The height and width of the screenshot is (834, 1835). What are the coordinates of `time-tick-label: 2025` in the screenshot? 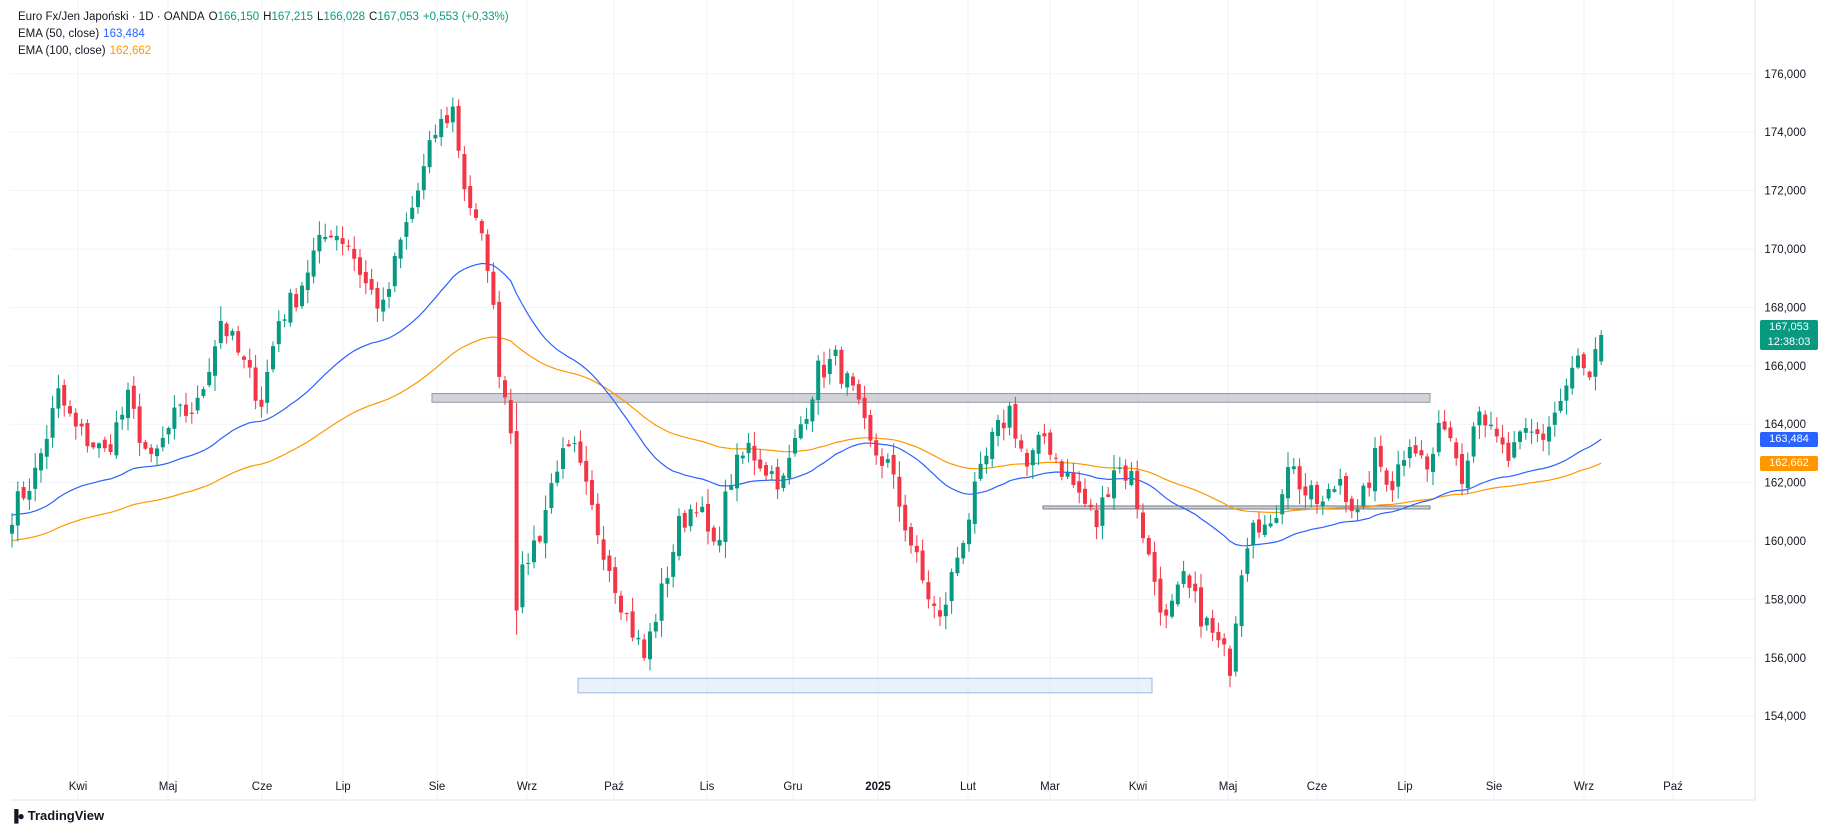 It's located at (878, 787).